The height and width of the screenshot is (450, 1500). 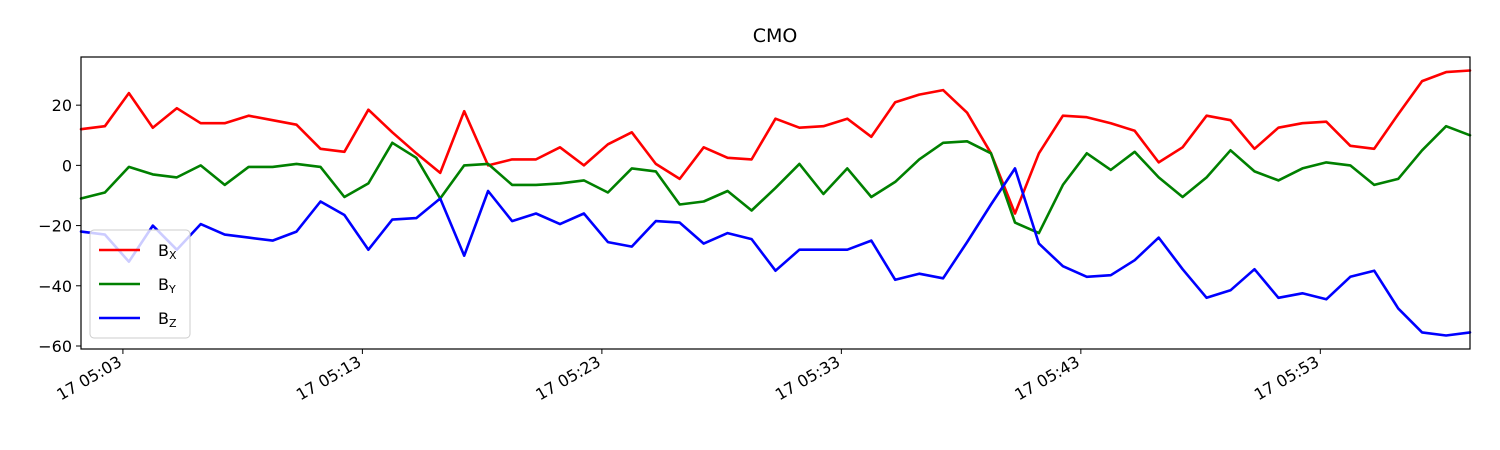 I want to click on legend-label-x: BX, so click(x=167, y=251).